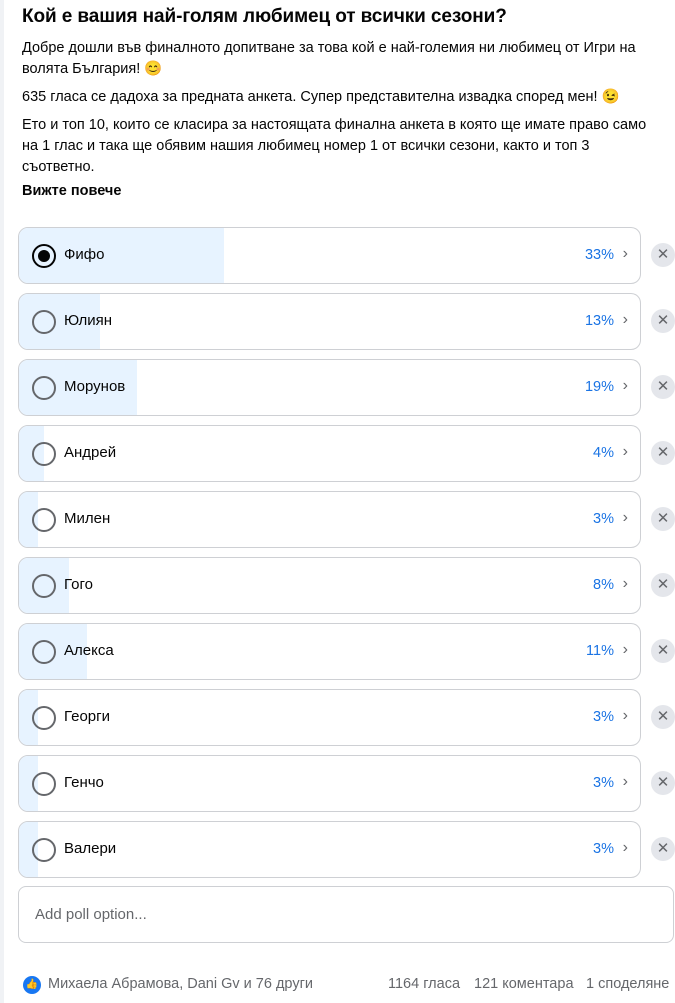 The height and width of the screenshot is (1003, 675). What do you see at coordinates (87, 716) in the screenshot?
I see `option-label: Георги` at bounding box center [87, 716].